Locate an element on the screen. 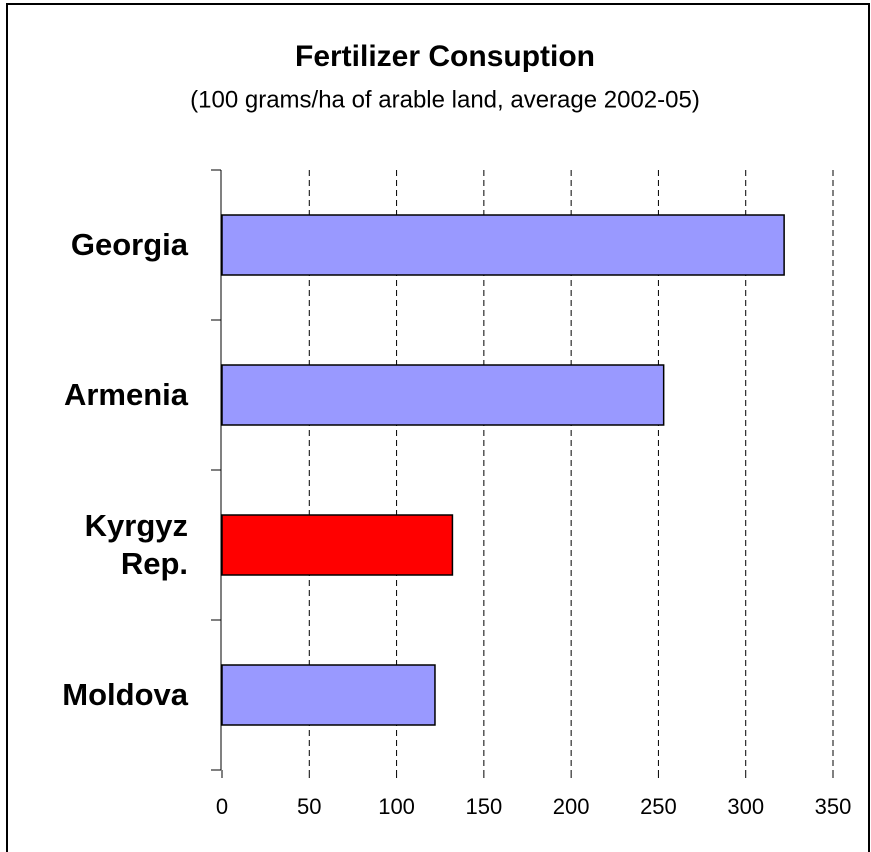 This screenshot has width=871, height=852. x-tick-label: 250 is located at coordinates (658, 806).